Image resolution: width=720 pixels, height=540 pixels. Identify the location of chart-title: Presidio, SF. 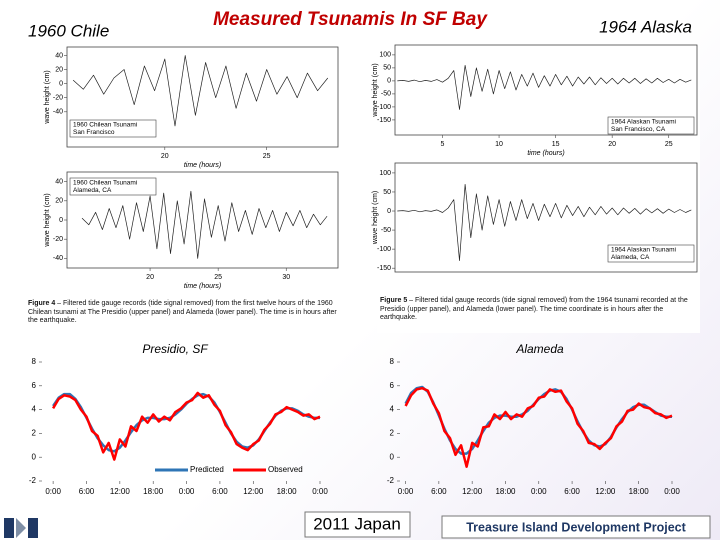
(175, 349).